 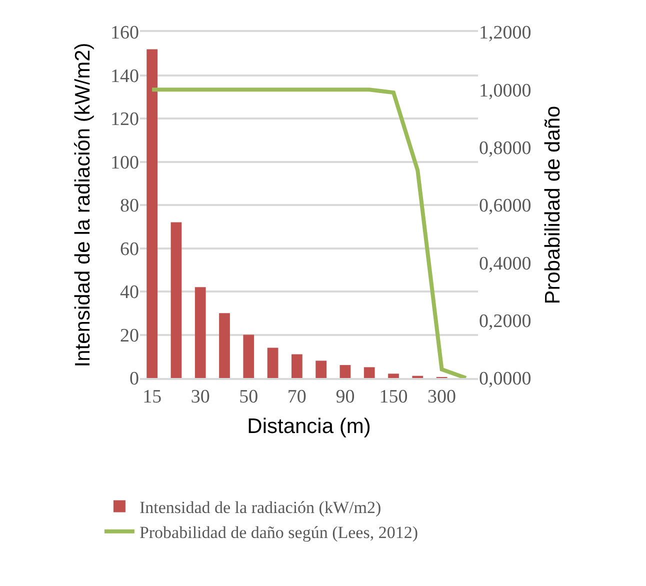 What do you see at coordinates (129, 249) in the screenshot?
I see `y-tick-label: 60` at bounding box center [129, 249].